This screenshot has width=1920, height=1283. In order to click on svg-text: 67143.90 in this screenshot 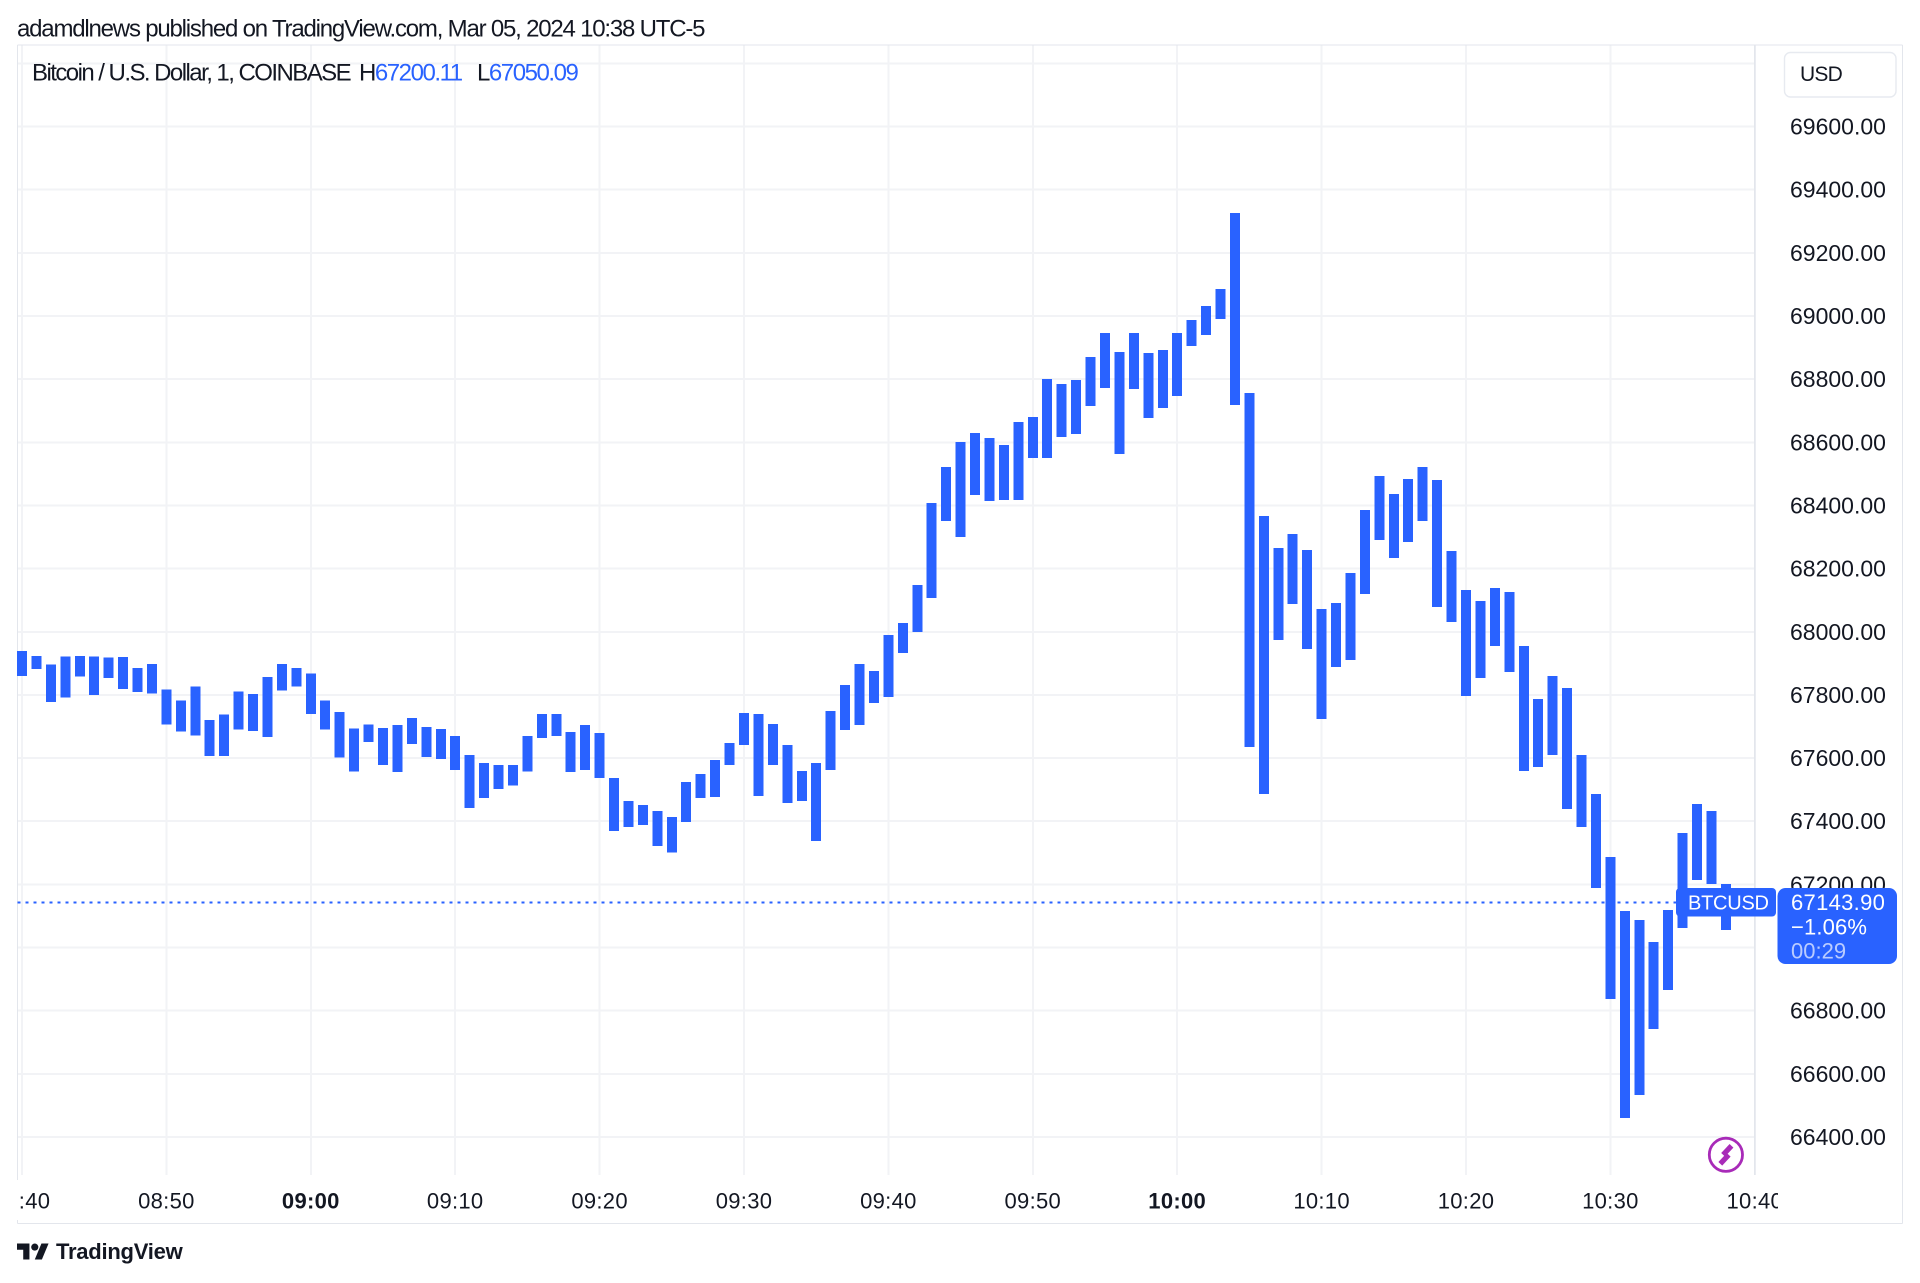, I will do `click(1838, 902)`.